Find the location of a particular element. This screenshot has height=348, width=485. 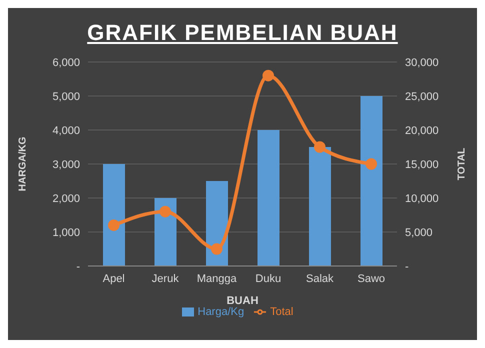

legend-label: Total is located at coordinates (282, 312).